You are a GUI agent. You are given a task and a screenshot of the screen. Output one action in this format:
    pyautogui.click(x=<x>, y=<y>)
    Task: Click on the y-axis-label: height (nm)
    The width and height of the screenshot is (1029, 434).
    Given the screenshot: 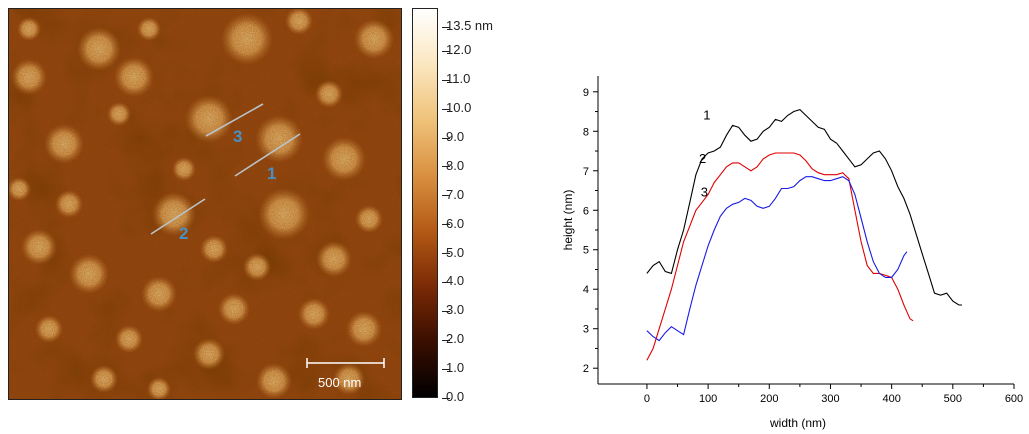 What is the action you would take?
    pyautogui.click(x=568, y=220)
    